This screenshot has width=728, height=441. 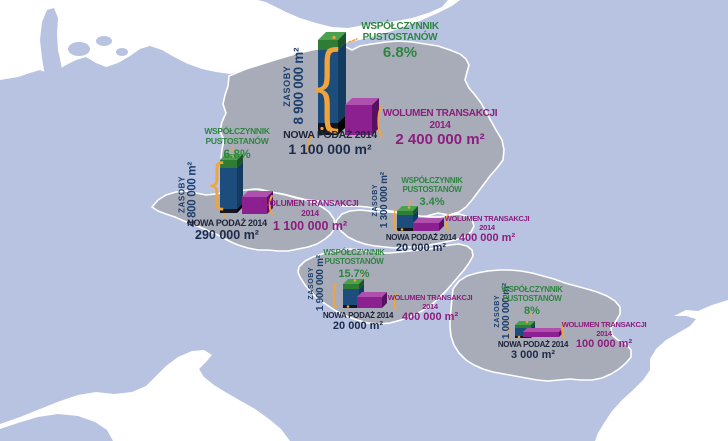 What do you see at coordinates (330, 143) in the screenshot?
I see `supply-label-poland: NOWA PODAŻ 2014 1 100 000 m²` at bounding box center [330, 143].